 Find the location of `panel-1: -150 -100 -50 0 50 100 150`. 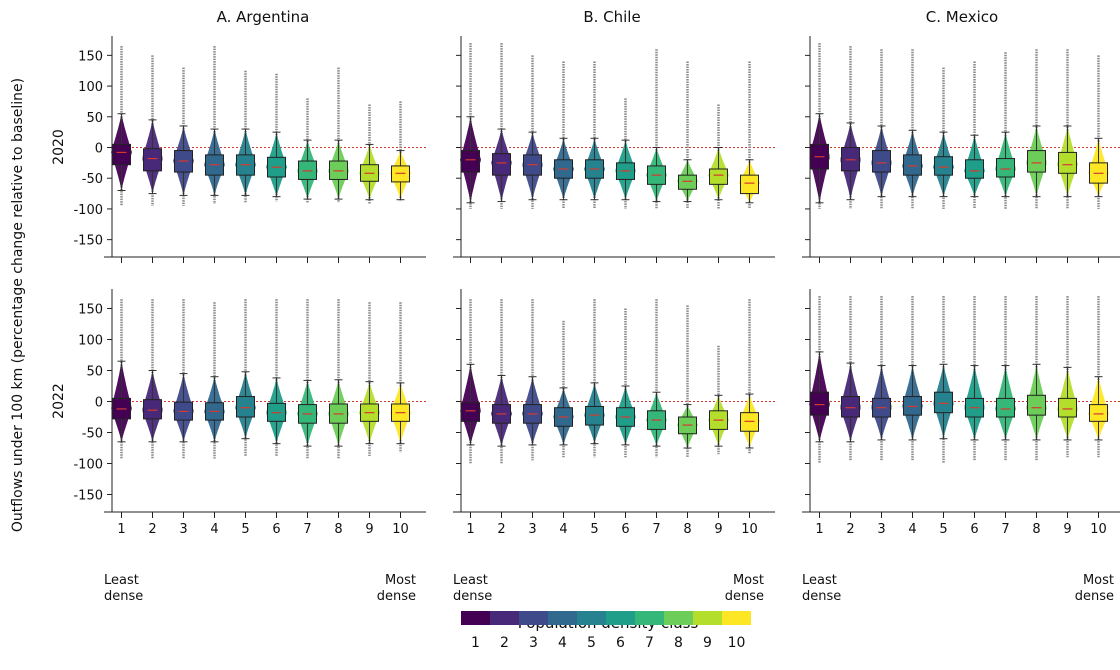

panel-1: -150 -100 -50 0 50 100 150 is located at coordinates (249, 149).